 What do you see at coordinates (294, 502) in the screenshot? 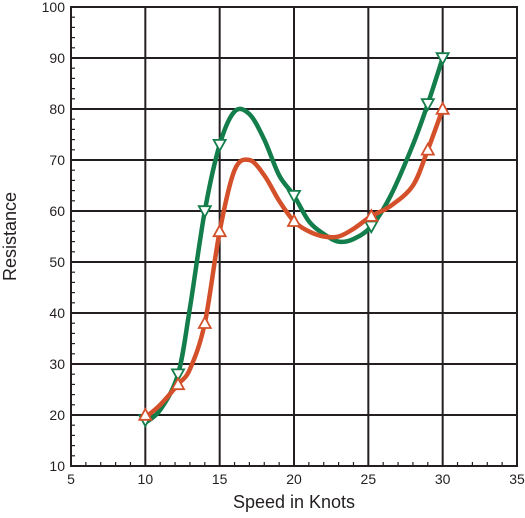
I see `x-axis-title: Speed in Knots` at bounding box center [294, 502].